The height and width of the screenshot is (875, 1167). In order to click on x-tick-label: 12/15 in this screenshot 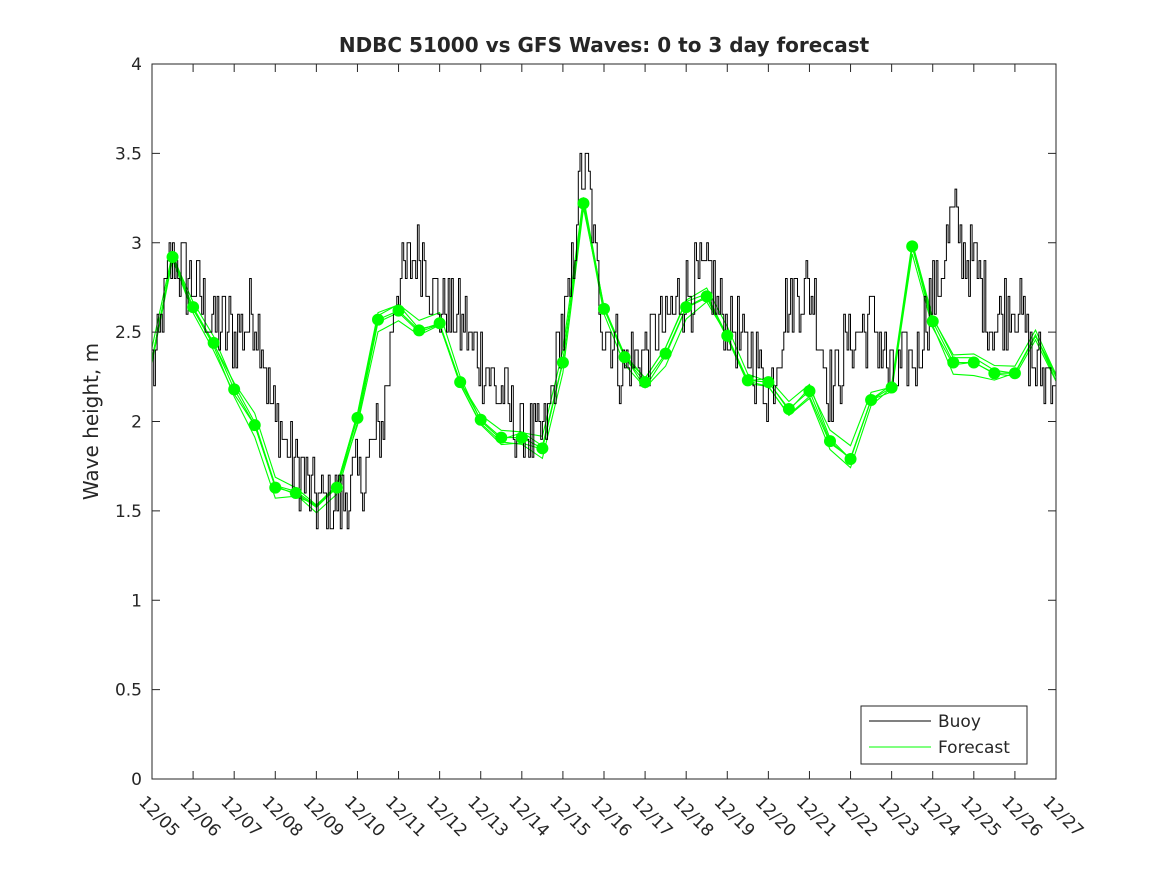, I will do `click(569, 816)`.